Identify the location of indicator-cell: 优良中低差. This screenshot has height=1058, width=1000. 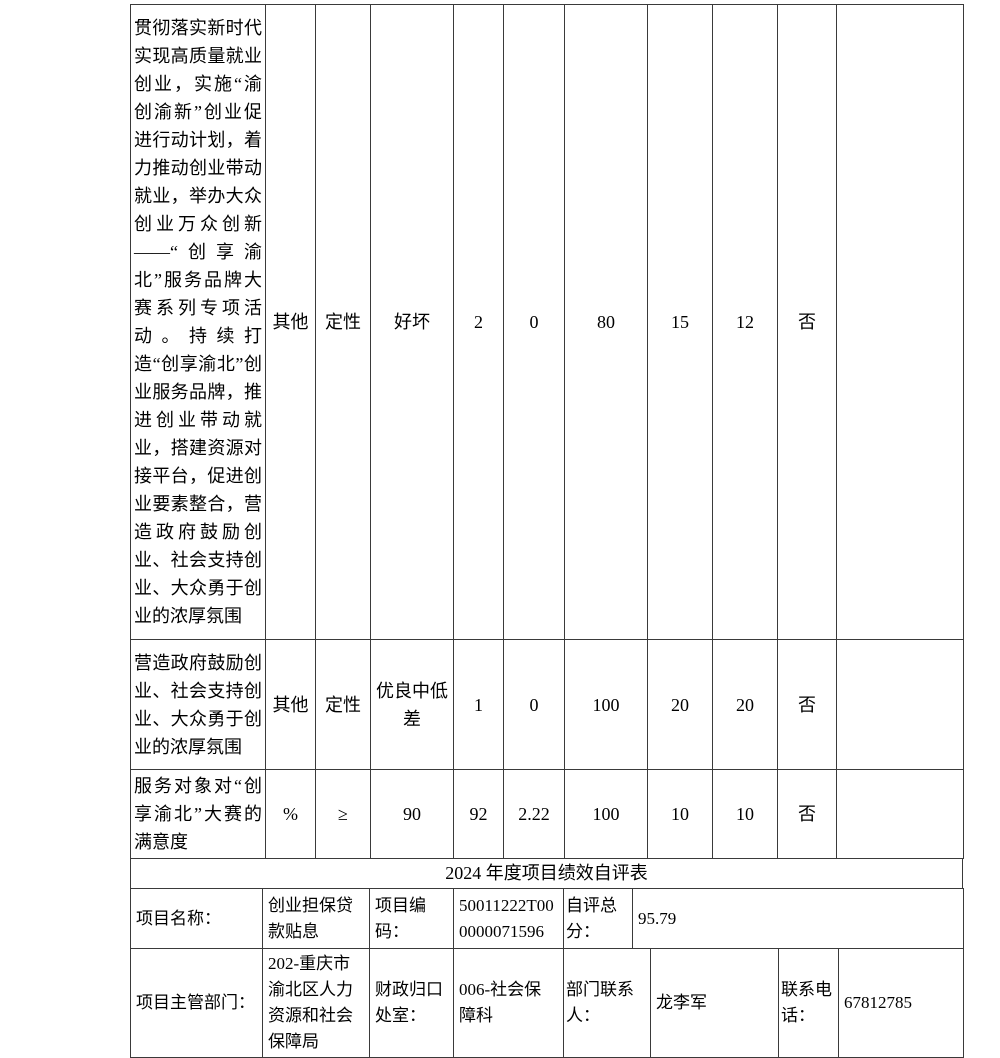
(412, 704).